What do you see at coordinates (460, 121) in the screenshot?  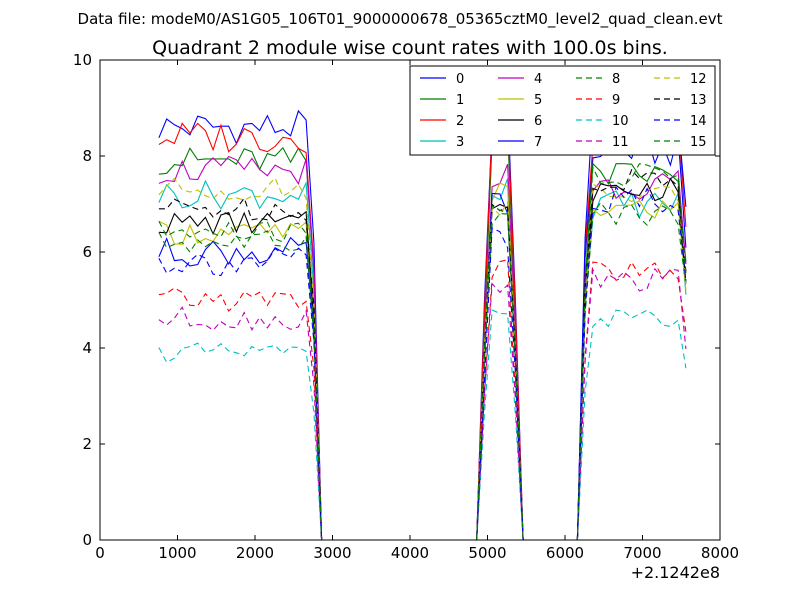 I see `legend-label-2: 2` at bounding box center [460, 121].